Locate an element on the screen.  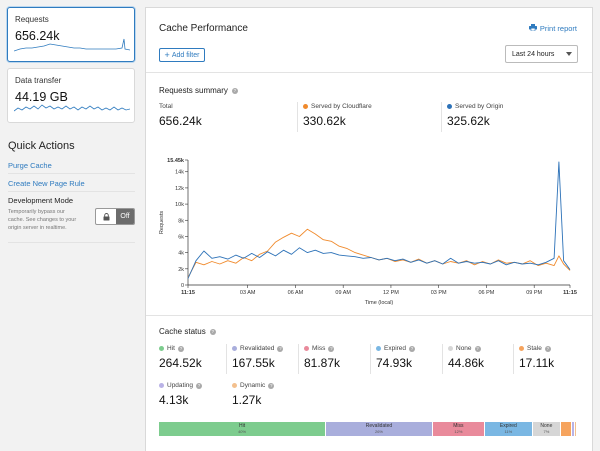
cache-status-metric: Miss? 81.87k is located at coordinates (322, 357).